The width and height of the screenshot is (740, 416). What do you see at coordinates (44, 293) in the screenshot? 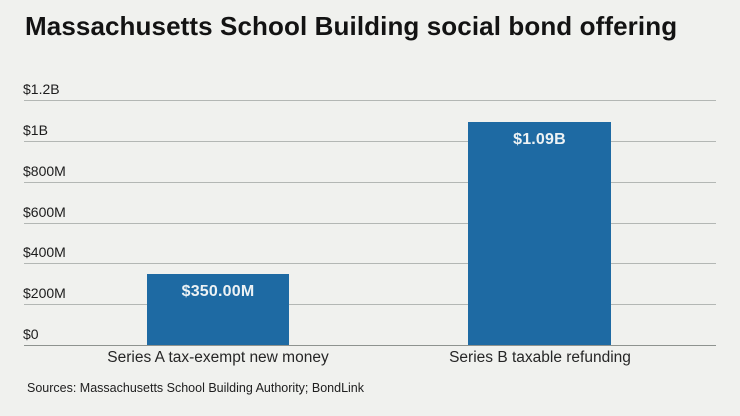
I see `y-tick-label: $200M` at bounding box center [44, 293].